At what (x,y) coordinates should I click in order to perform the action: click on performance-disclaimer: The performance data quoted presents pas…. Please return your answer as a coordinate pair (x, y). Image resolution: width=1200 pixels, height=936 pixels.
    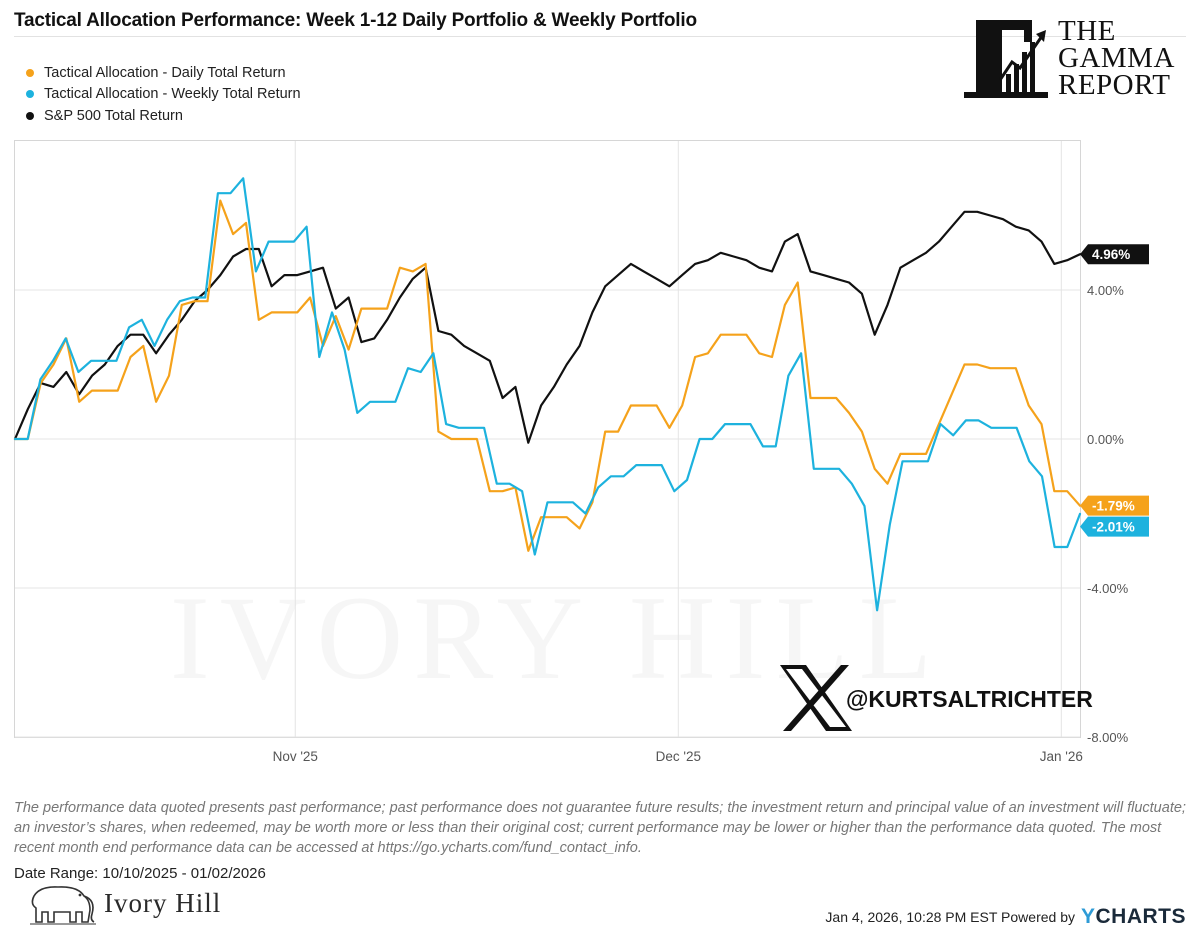
    Looking at the image, I should click on (600, 828).